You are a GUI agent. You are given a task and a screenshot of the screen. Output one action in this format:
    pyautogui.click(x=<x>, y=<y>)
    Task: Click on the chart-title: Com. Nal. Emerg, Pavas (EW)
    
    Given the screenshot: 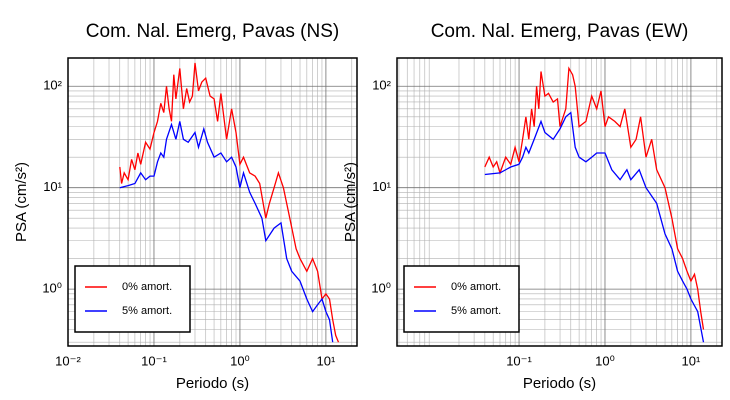 What is the action you would take?
    pyautogui.click(x=560, y=31)
    